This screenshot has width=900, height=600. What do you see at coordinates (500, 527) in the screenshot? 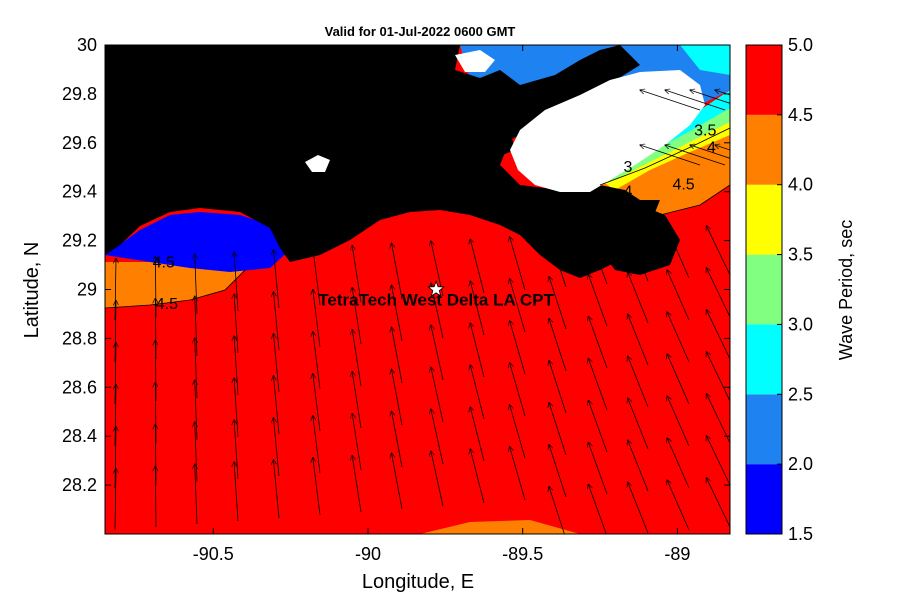
I see `contour-band-4-4.5-south` at bounding box center [500, 527].